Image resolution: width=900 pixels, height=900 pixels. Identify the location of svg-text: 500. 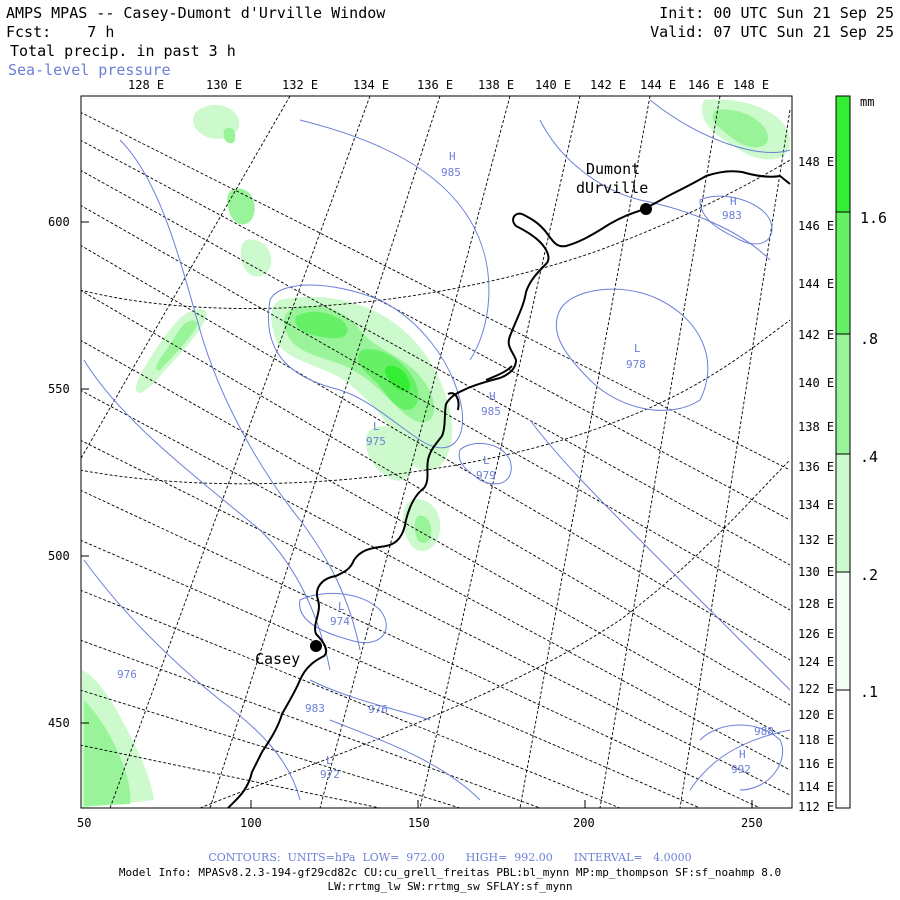
(59, 556).